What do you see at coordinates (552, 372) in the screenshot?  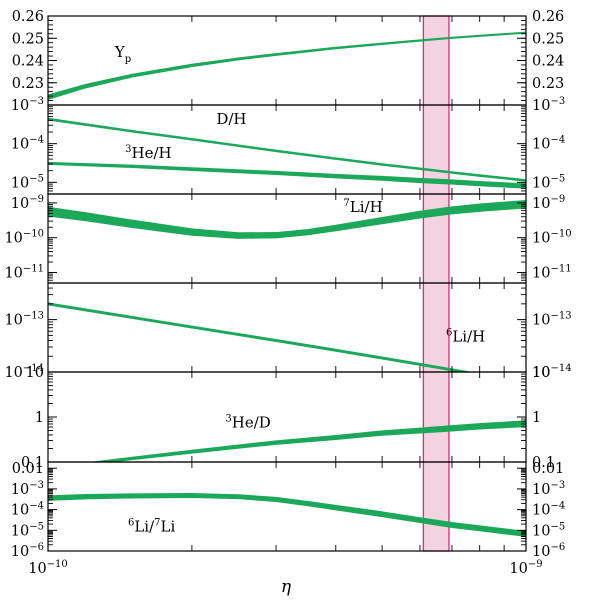 I see `y-tick-label-right: 10⁻¹⁴` at bounding box center [552, 372].